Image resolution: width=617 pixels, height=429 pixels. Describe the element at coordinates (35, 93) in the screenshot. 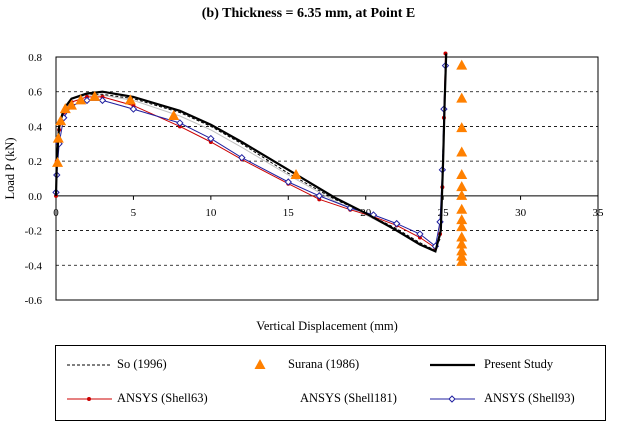

I see `y-tick-label: 0.6` at that location.